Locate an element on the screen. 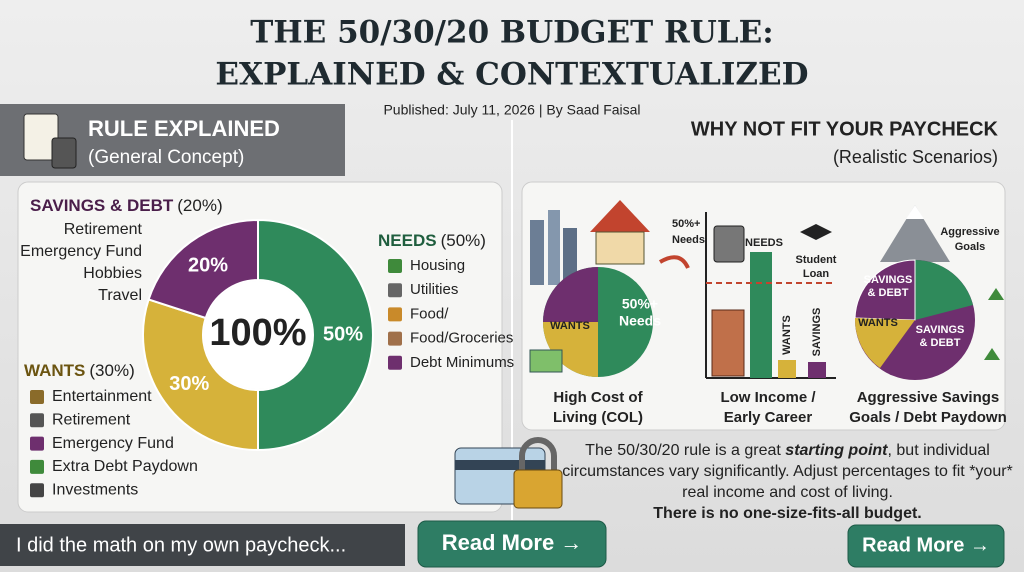 The width and height of the screenshot is (1024, 572). group-name: SAVINGS & DEBT is located at coordinates (102, 205).